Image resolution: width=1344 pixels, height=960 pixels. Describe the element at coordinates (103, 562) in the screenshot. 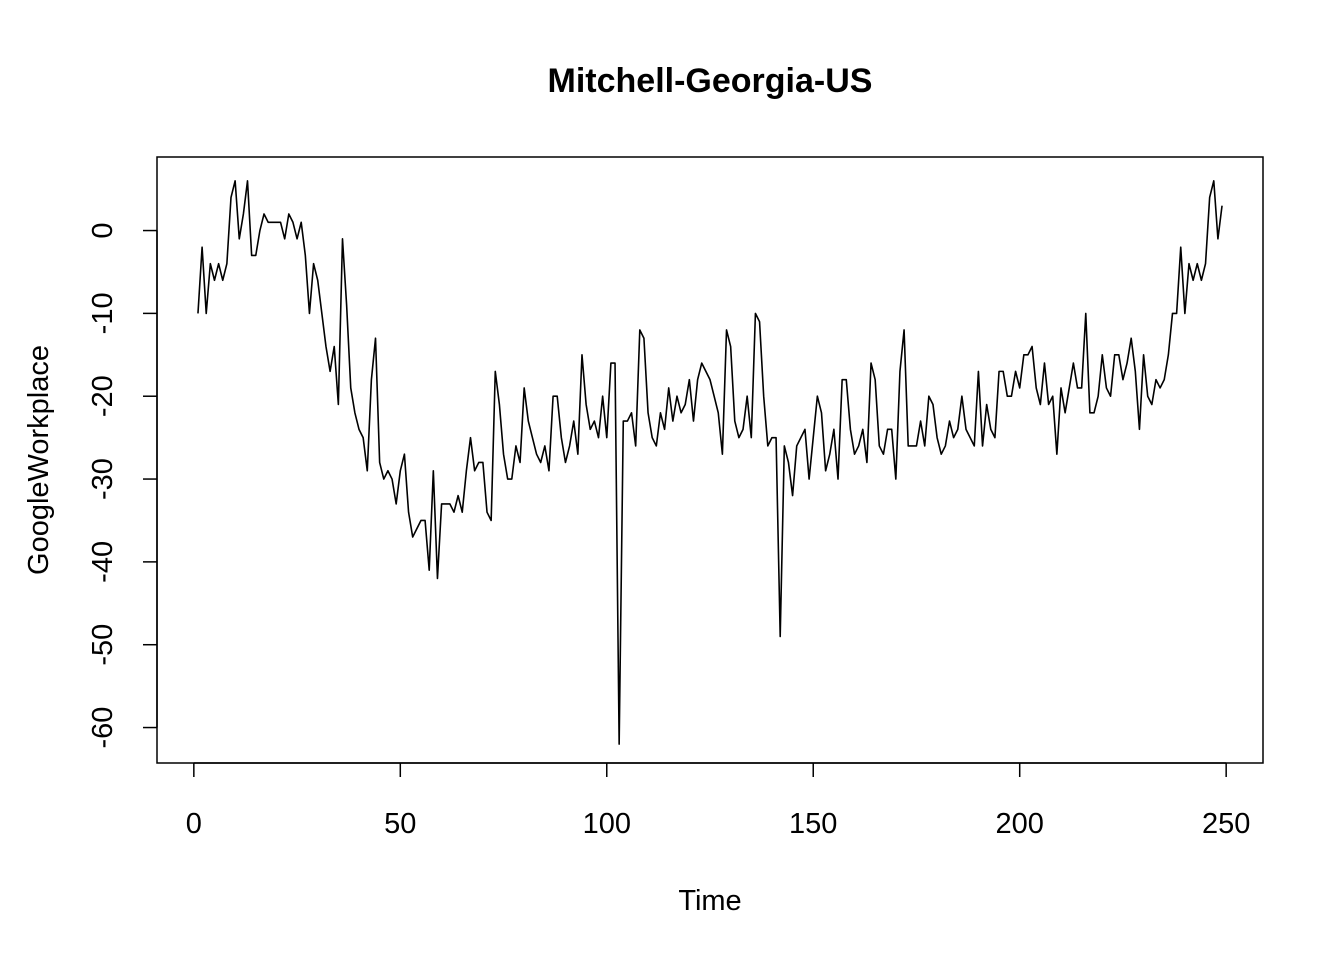

I see `y-tick-label: -40` at that location.